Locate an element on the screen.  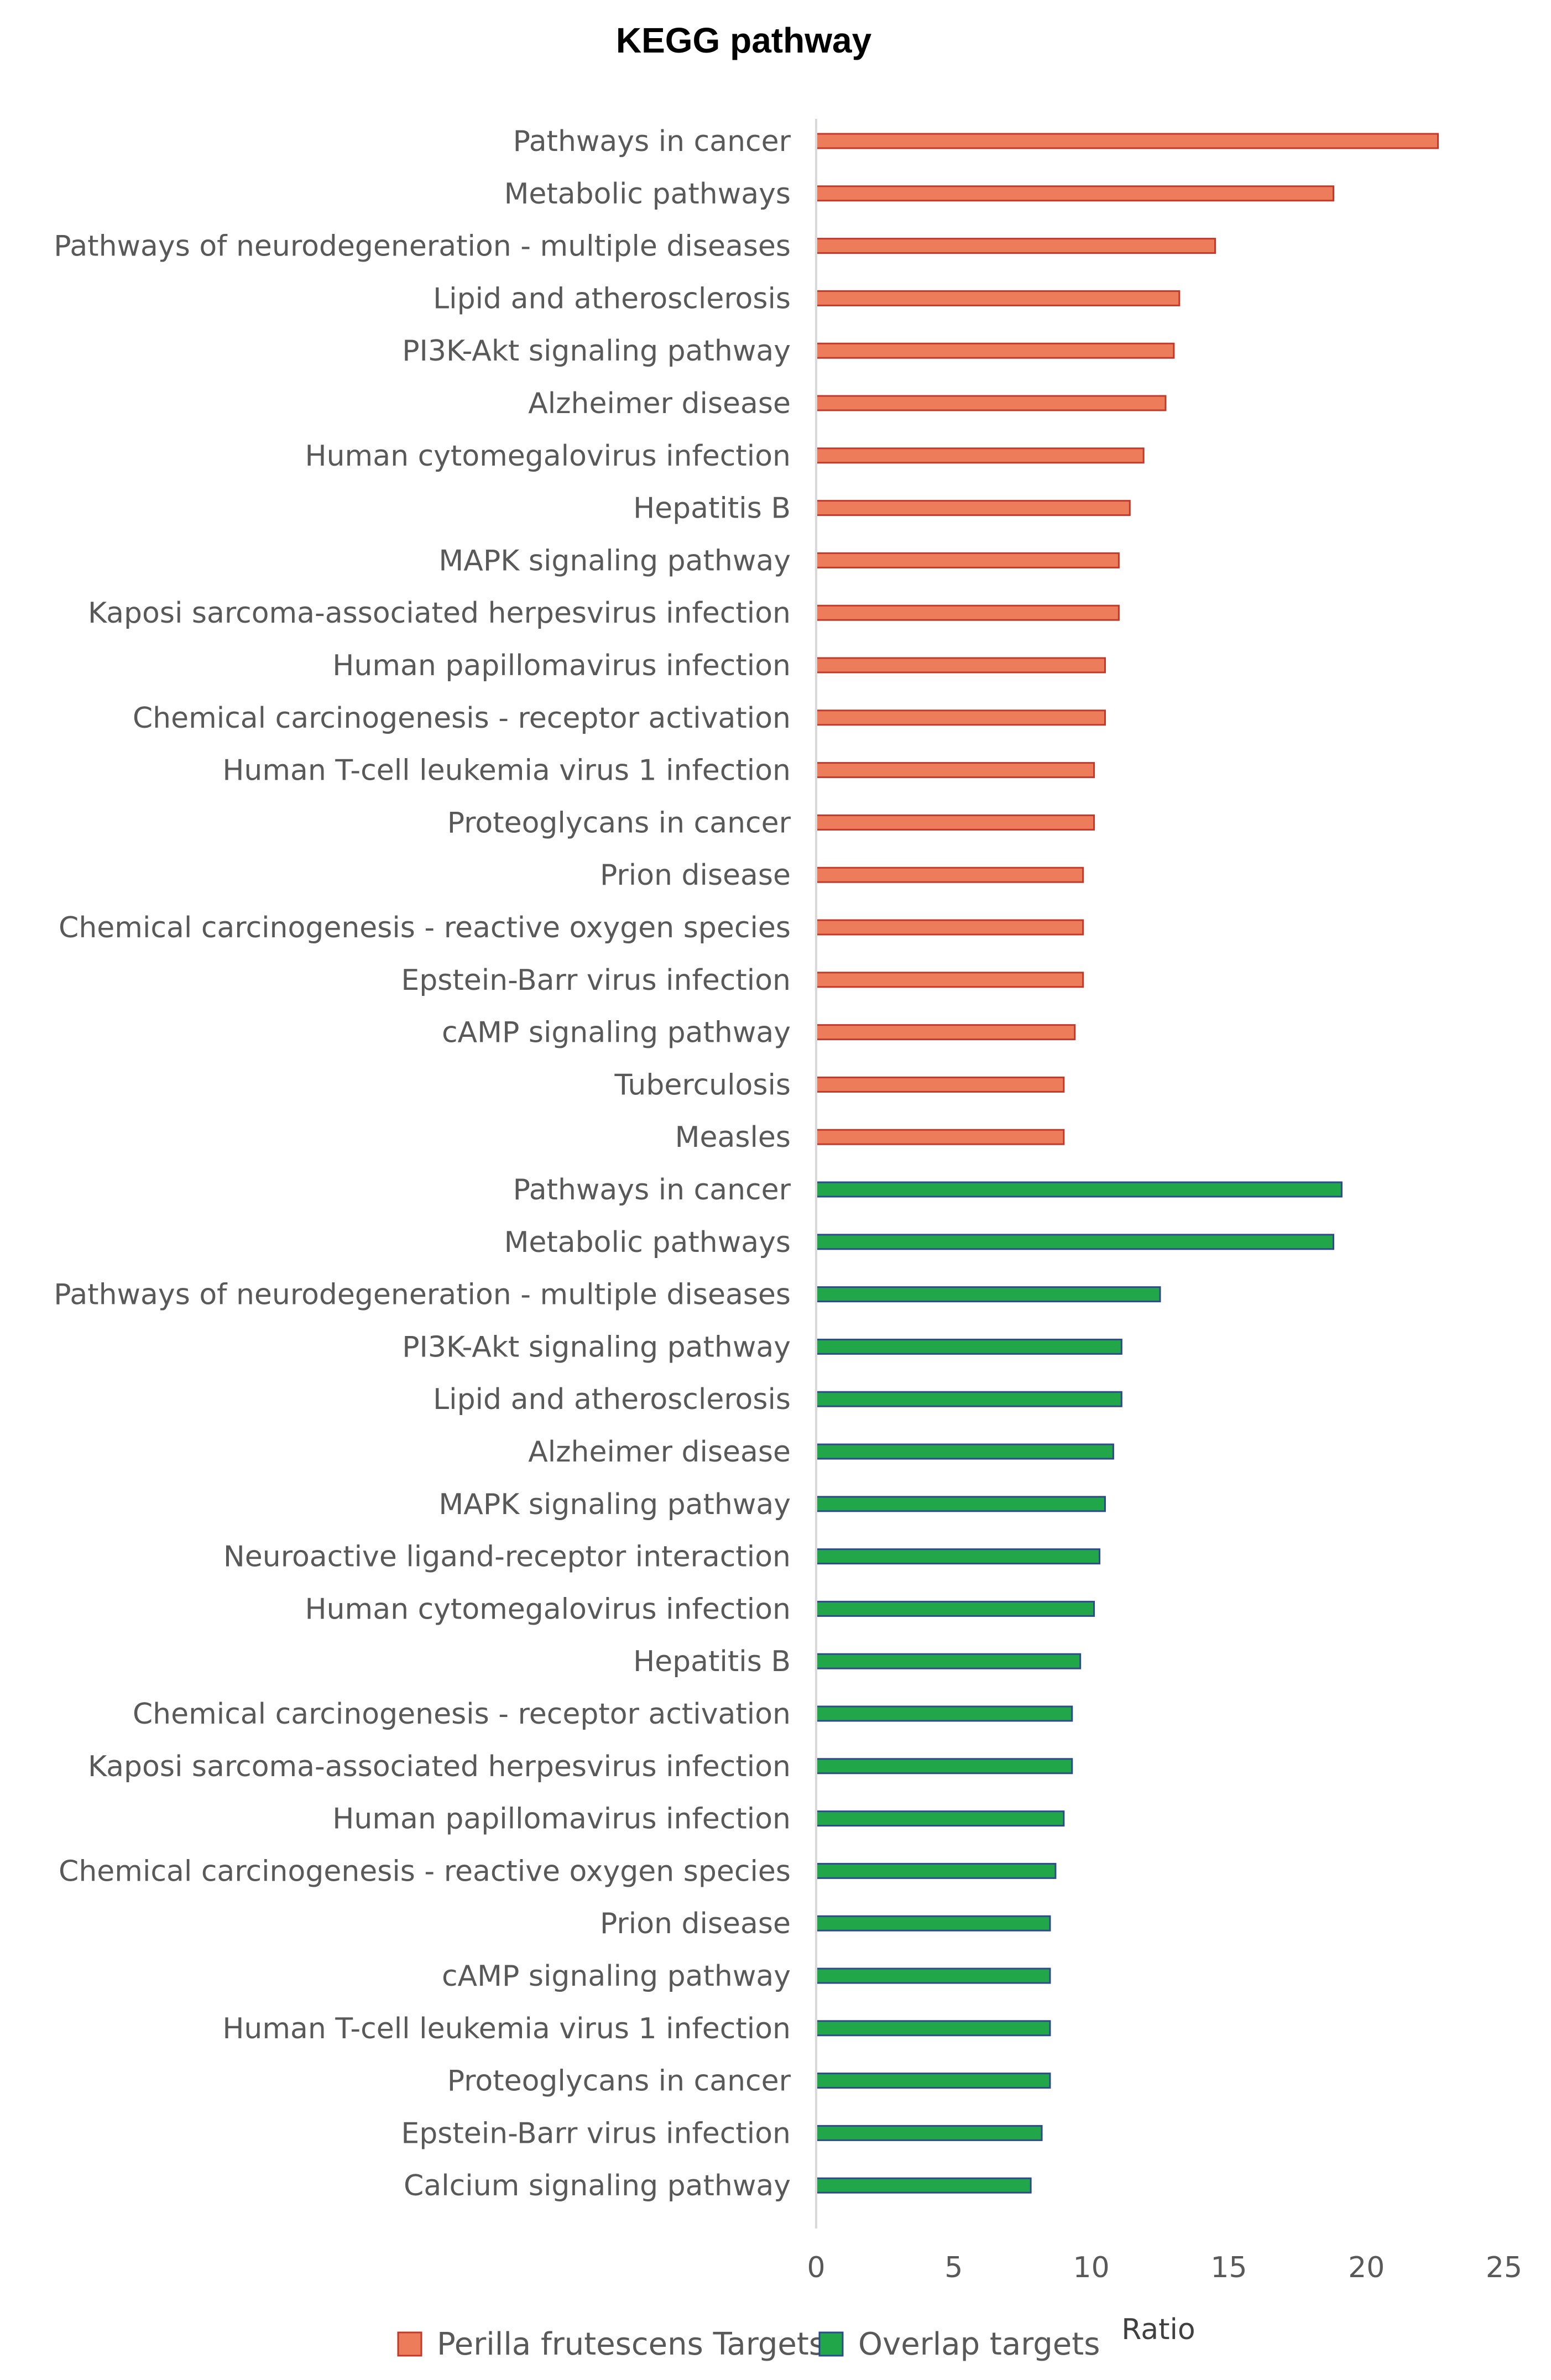
category-label: Tuberculosis is located at coordinates (702, 1085).